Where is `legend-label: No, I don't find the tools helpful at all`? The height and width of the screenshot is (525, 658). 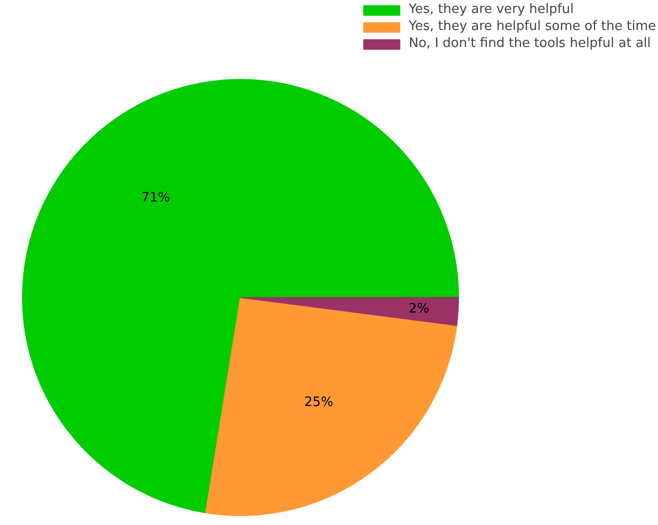
legend-label: No, I don't find the tools helpful at all is located at coordinates (529, 43).